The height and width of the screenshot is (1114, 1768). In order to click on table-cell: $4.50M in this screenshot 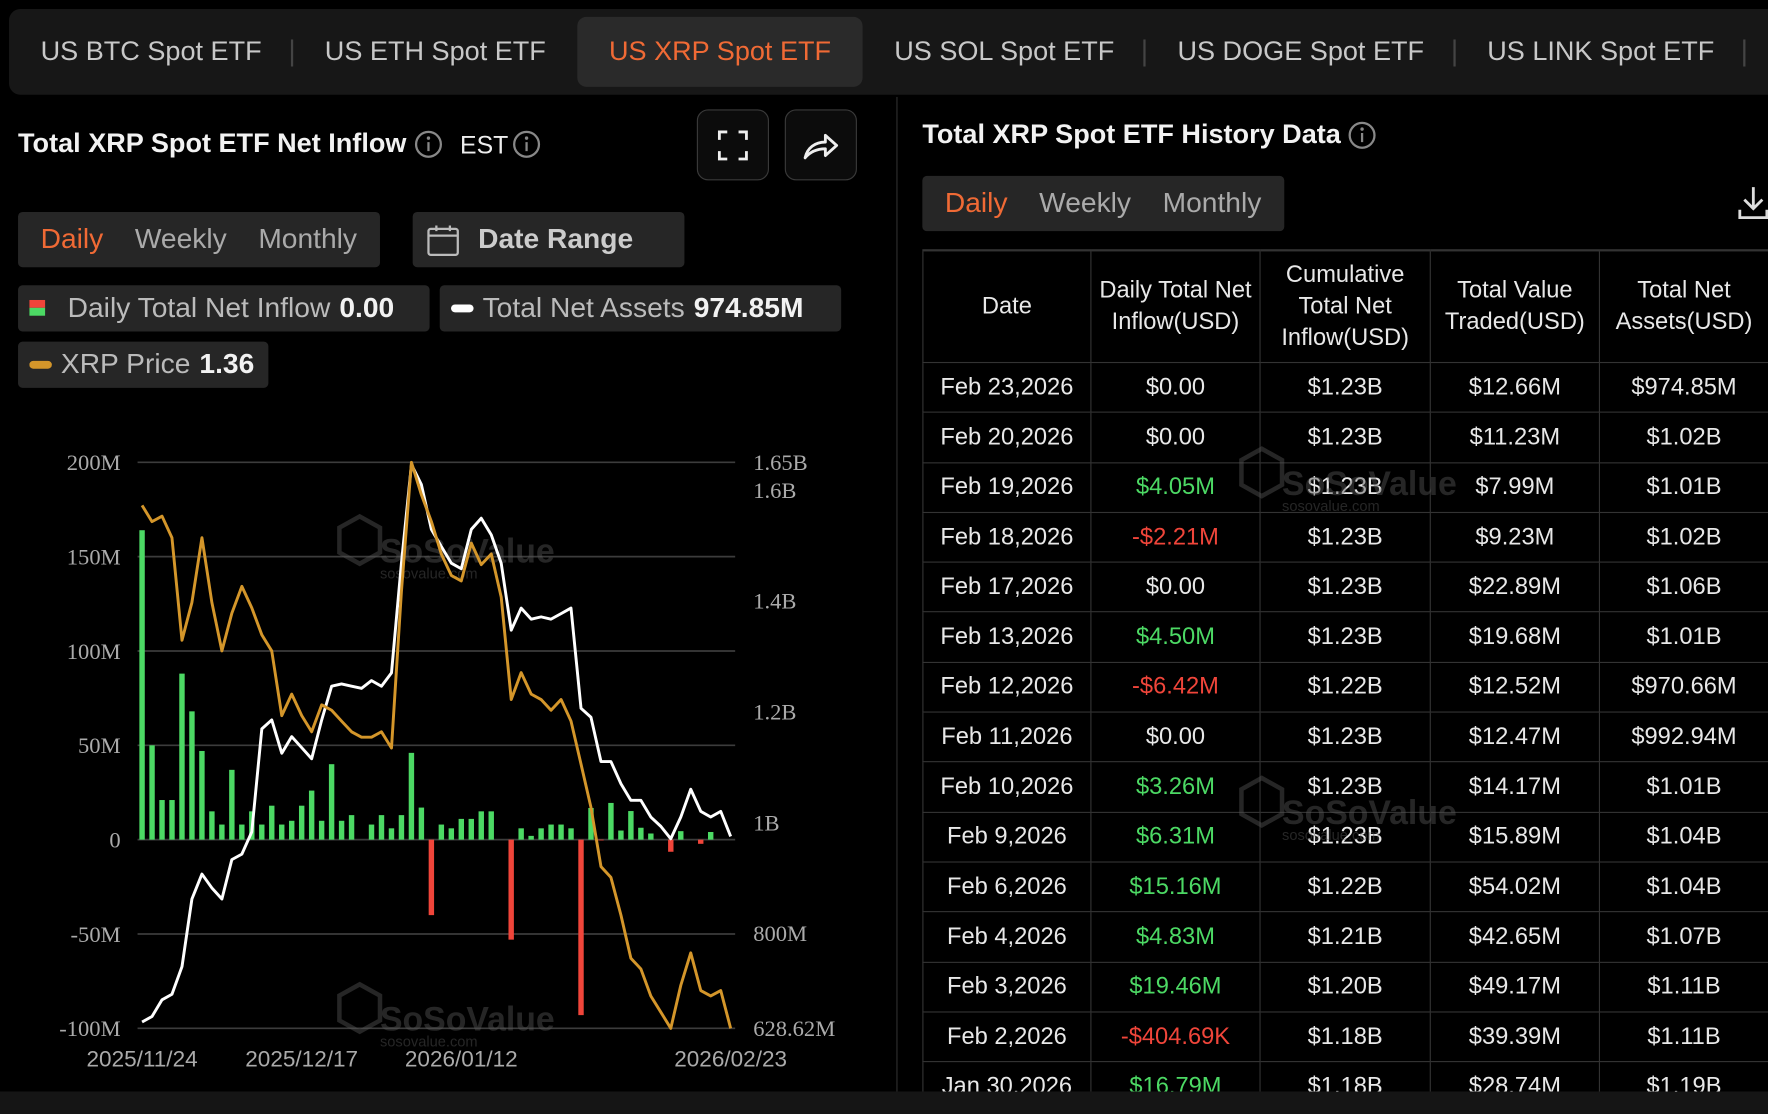, I will do `click(1175, 637)`.